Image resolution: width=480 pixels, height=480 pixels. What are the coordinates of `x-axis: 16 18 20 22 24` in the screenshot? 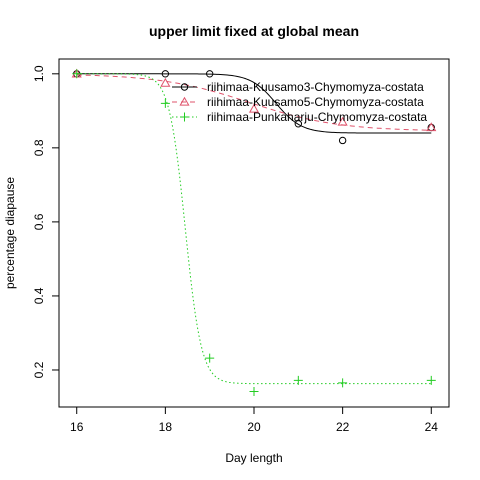 It's located at (254, 420).